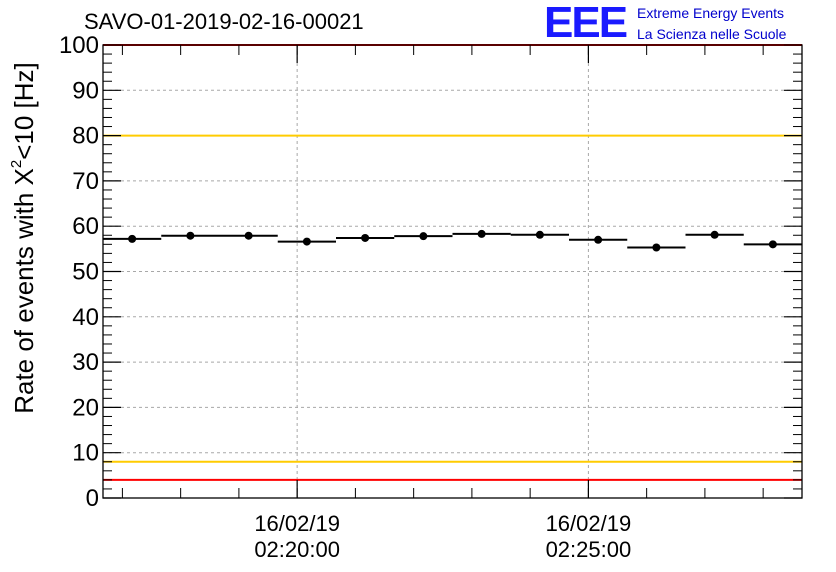  What do you see at coordinates (224, 21) in the screenshot?
I see `chart-title: SAVO-01-2019-02-16-00021` at bounding box center [224, 21].